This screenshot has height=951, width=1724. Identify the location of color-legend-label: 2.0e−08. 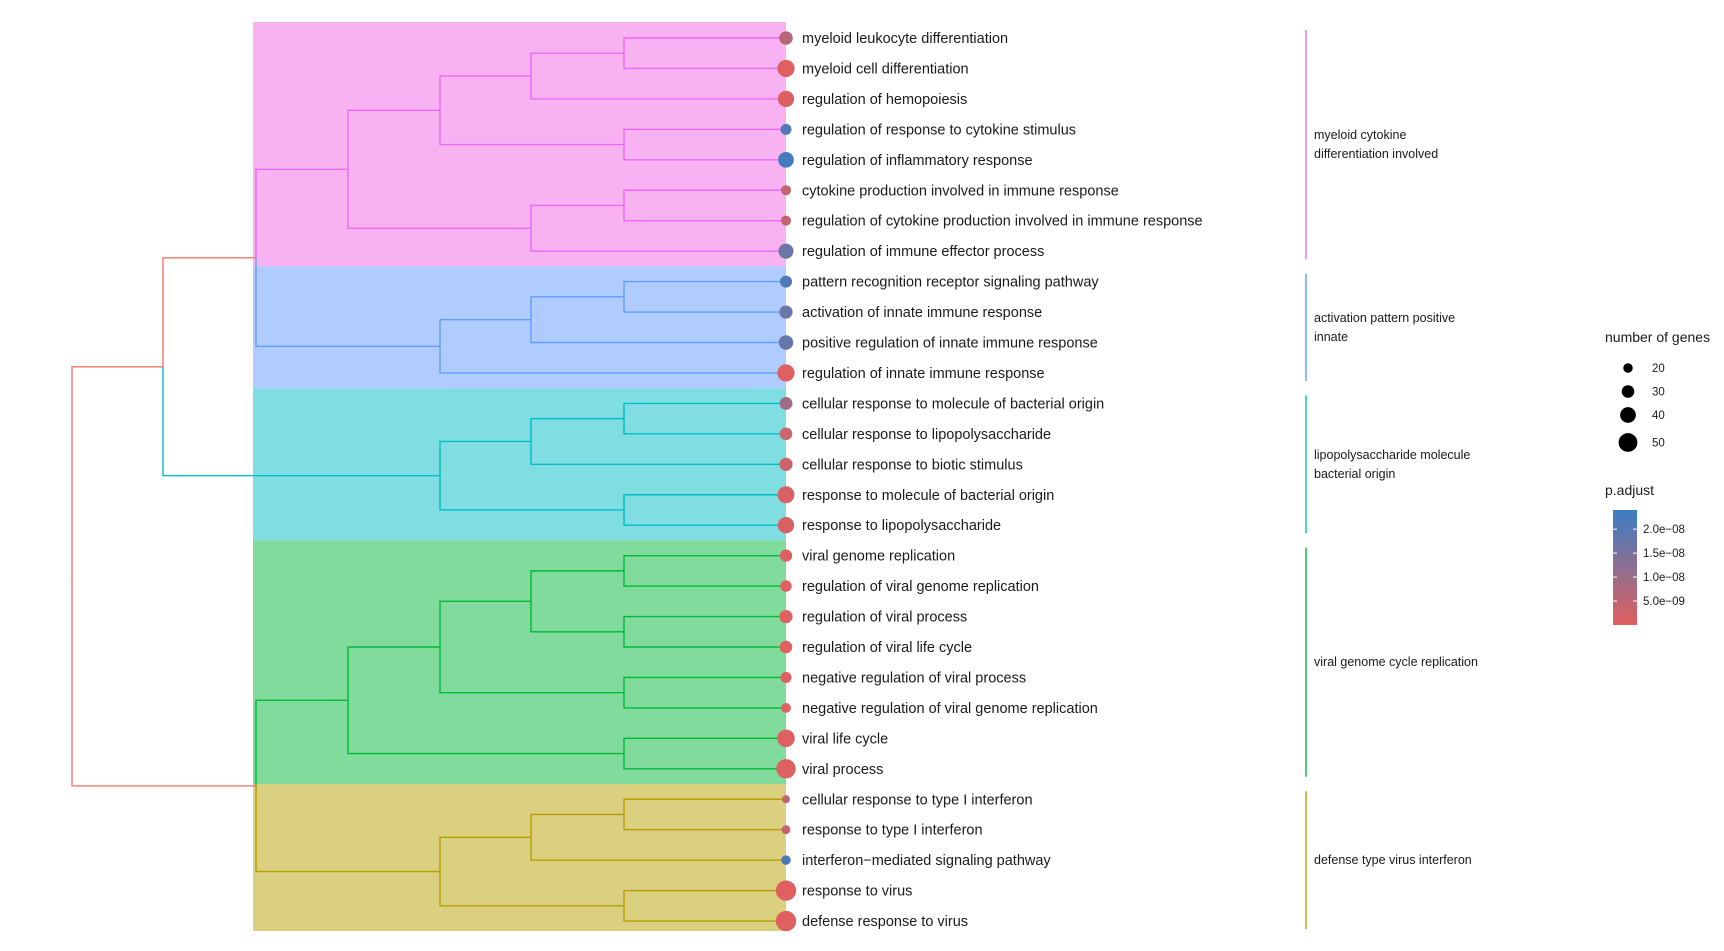
(1664, 530).